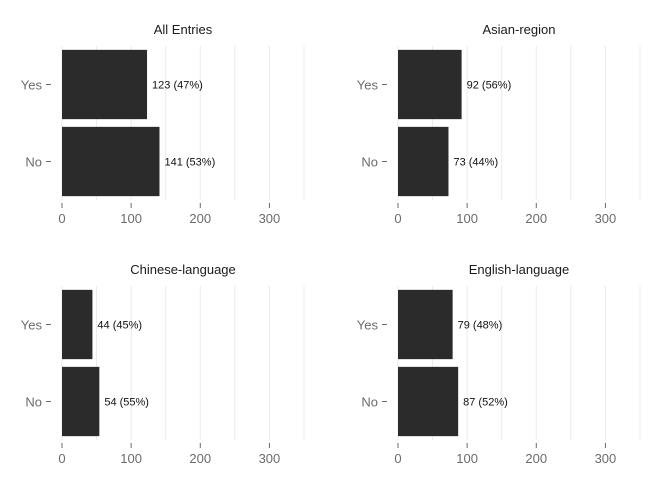 The width and height of the screenshot is (672, 480). I want to click on data-label: 141 (53%), so click(189, 163).